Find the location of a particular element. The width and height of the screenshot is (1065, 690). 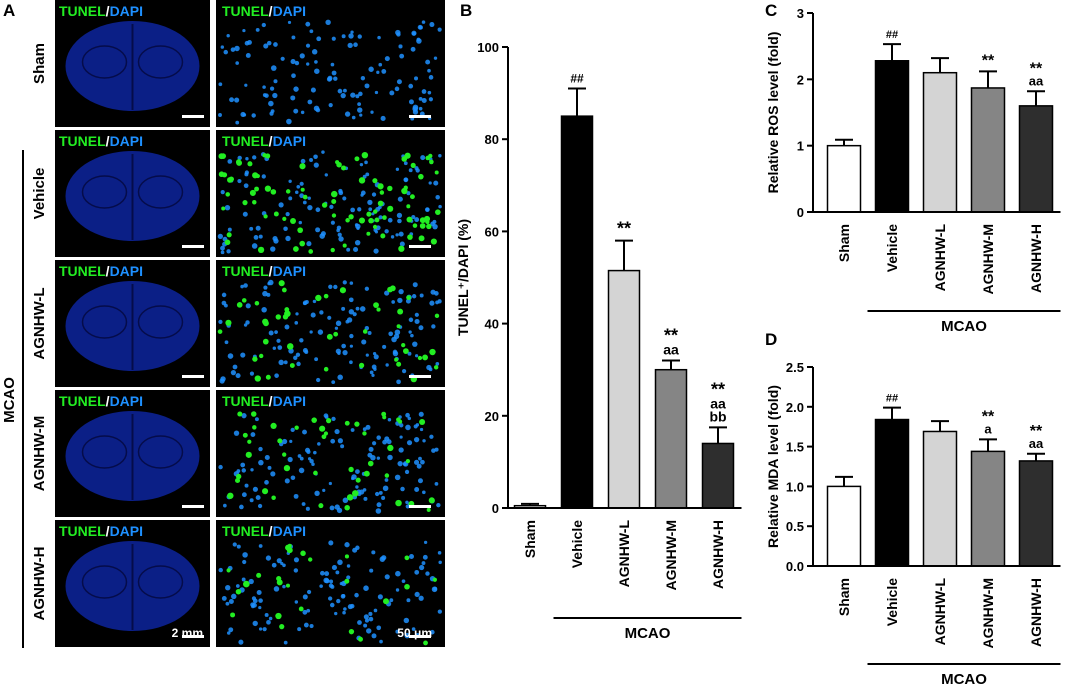

stain-label-slash: / is located at coordinates (108, 11).